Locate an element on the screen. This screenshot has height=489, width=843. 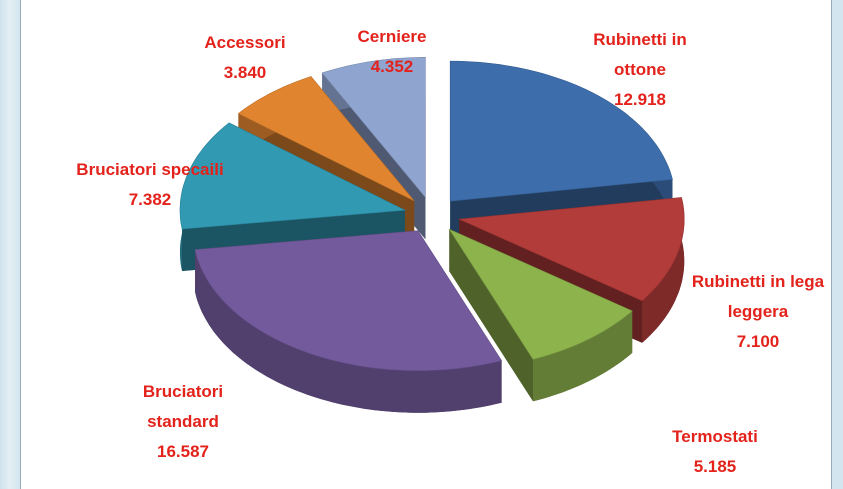
category-label: Cerniere is located at coordinates (392, 36).